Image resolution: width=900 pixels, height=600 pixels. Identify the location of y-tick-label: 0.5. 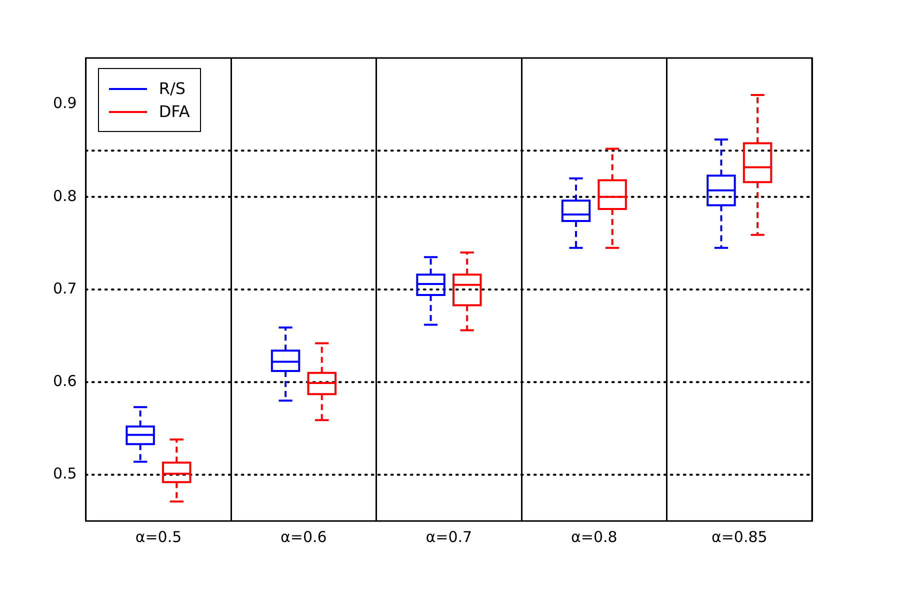
(64, 473).